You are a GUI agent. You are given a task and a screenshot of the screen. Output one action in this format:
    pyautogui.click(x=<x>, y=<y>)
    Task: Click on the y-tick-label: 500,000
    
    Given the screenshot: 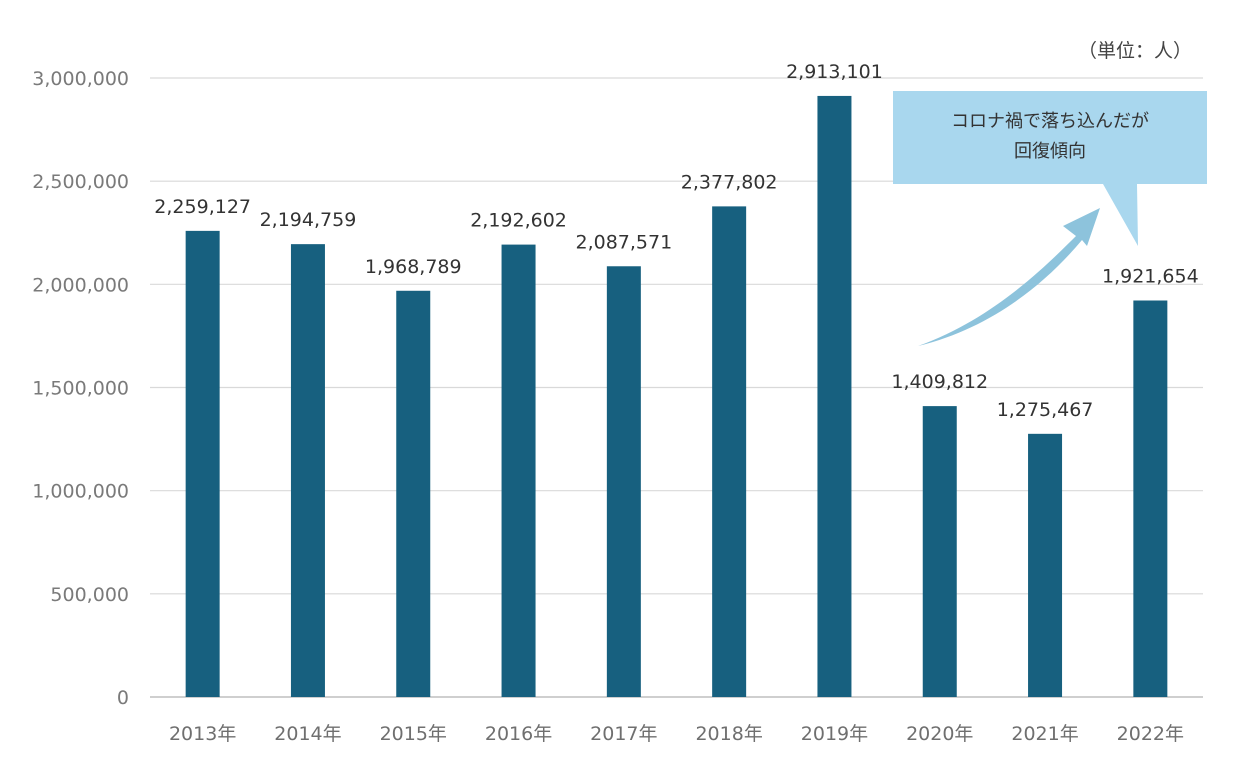 What is the action you would take?
    pyautogui.click(x=89, y=595)
    